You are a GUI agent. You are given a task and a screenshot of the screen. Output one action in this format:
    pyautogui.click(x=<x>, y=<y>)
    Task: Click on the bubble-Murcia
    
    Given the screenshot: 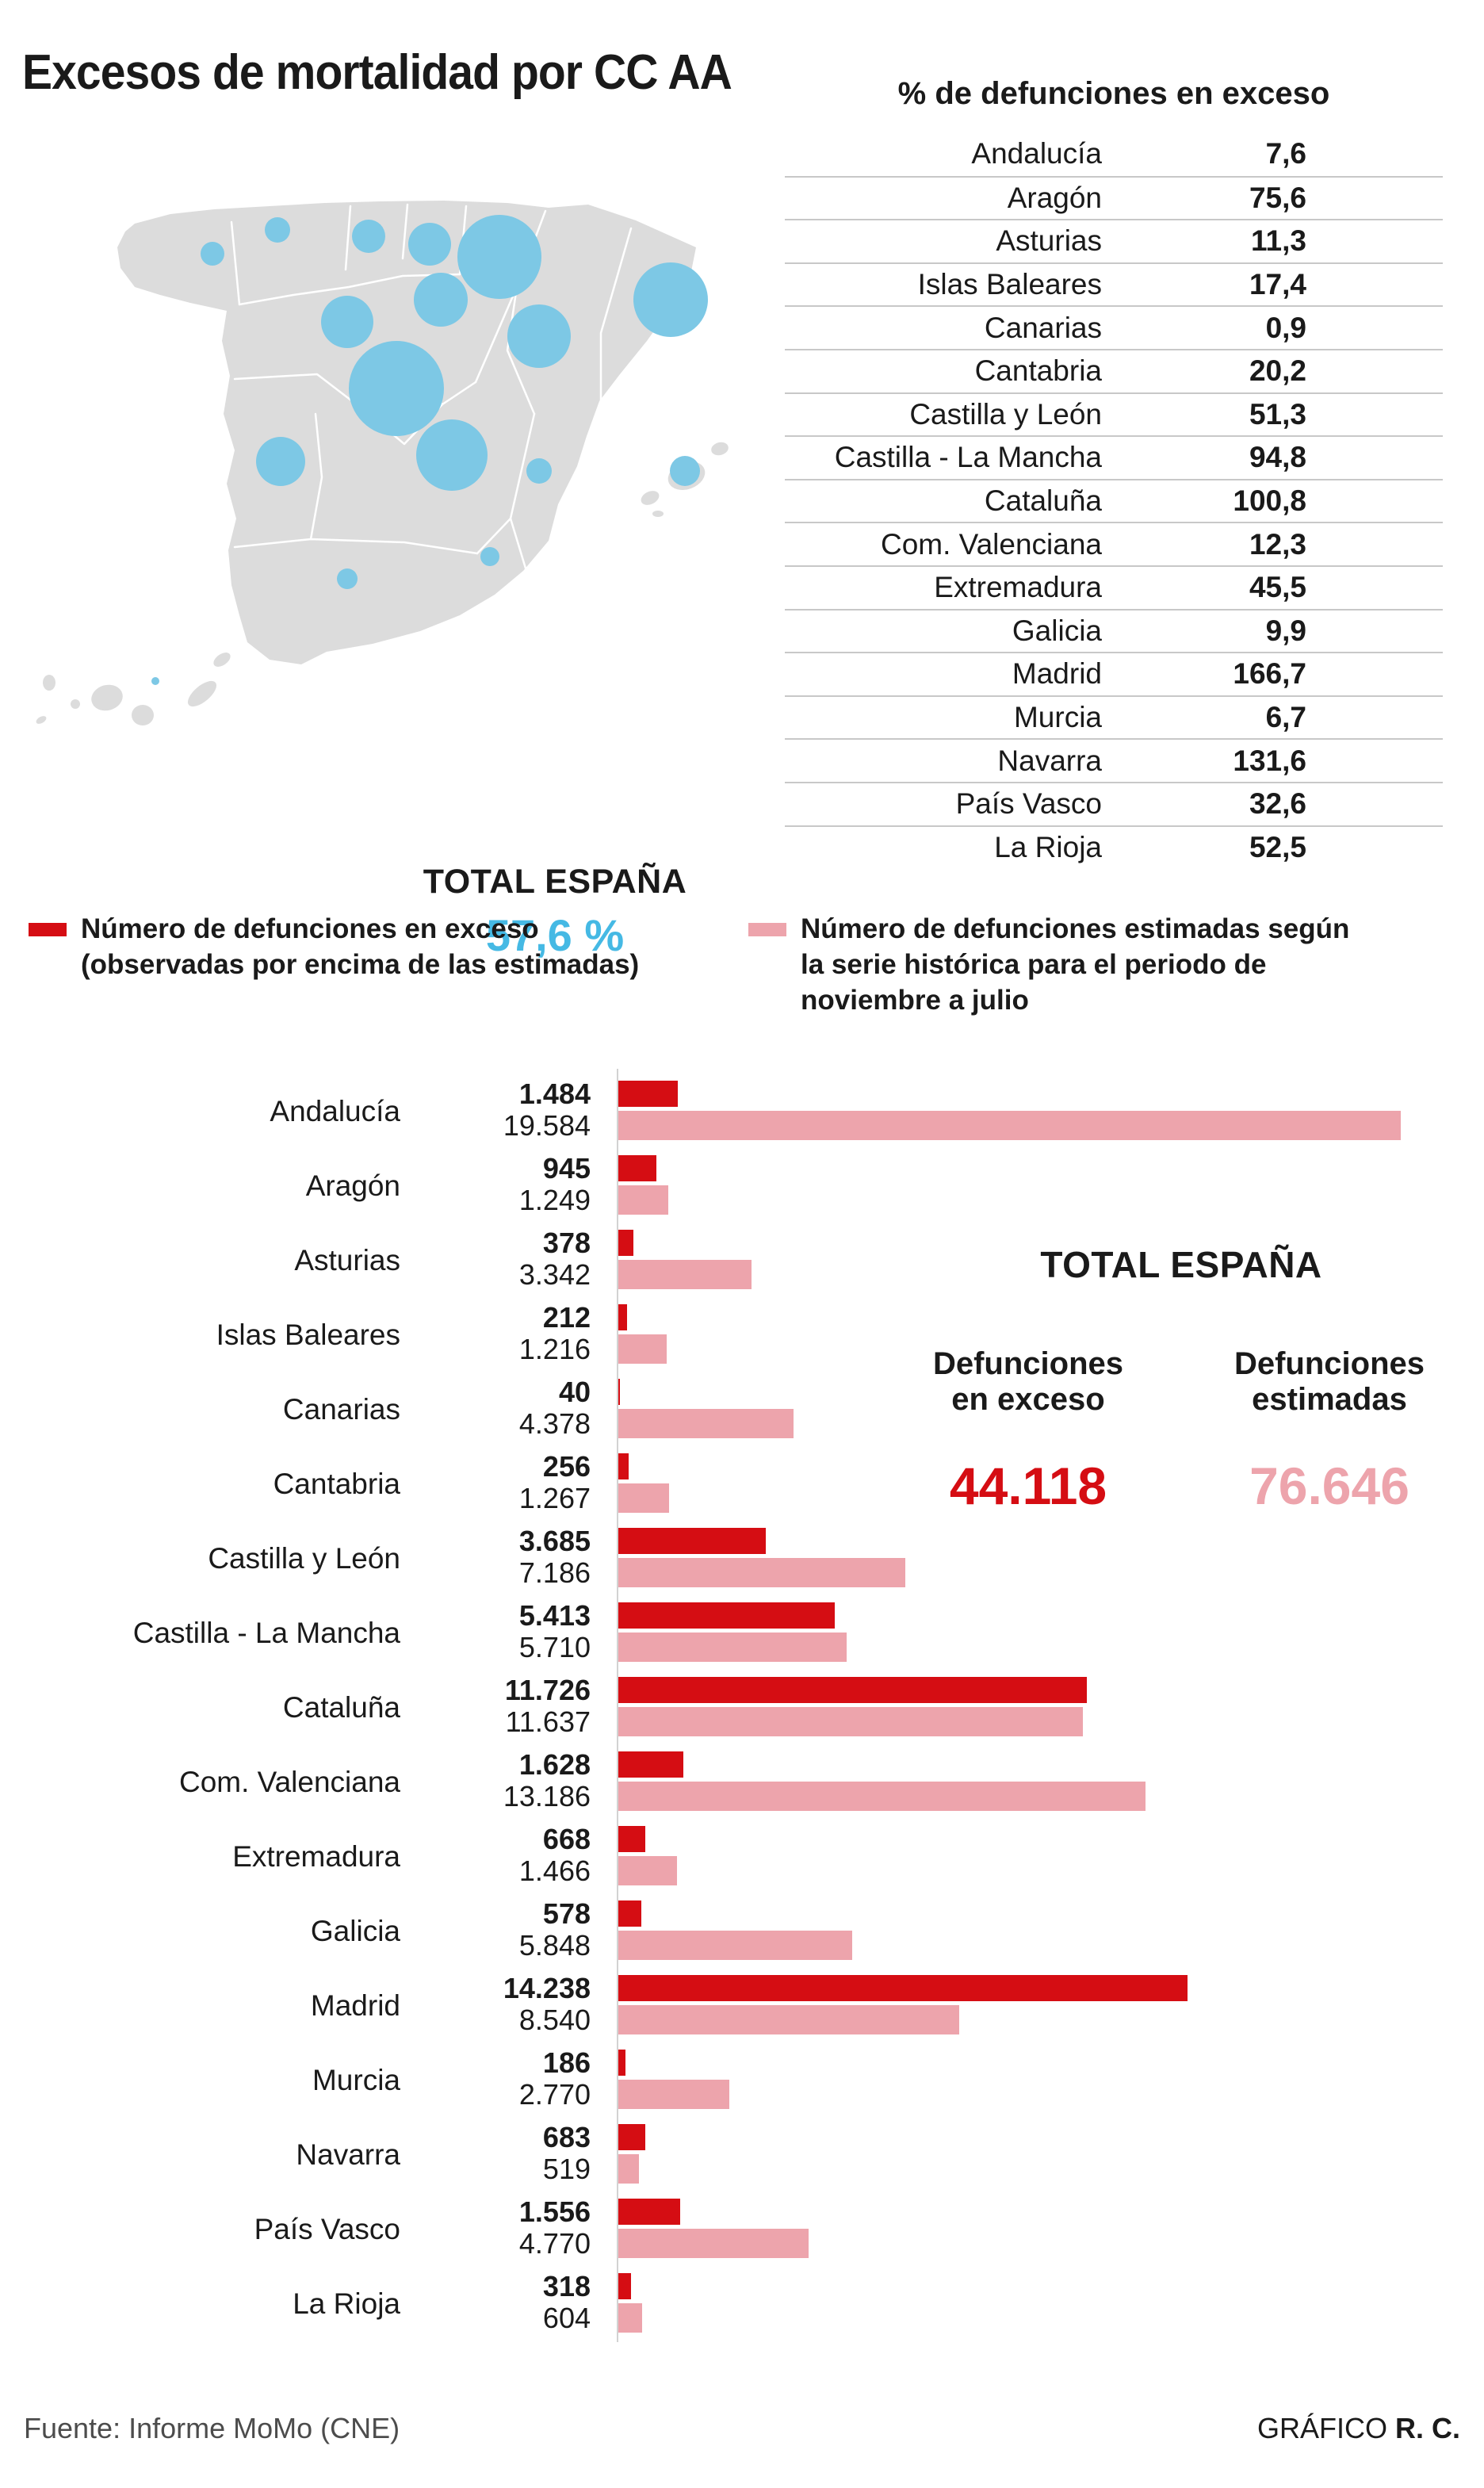 What is the action you would take?
    pyautogui.click(x=489, y=556)
    